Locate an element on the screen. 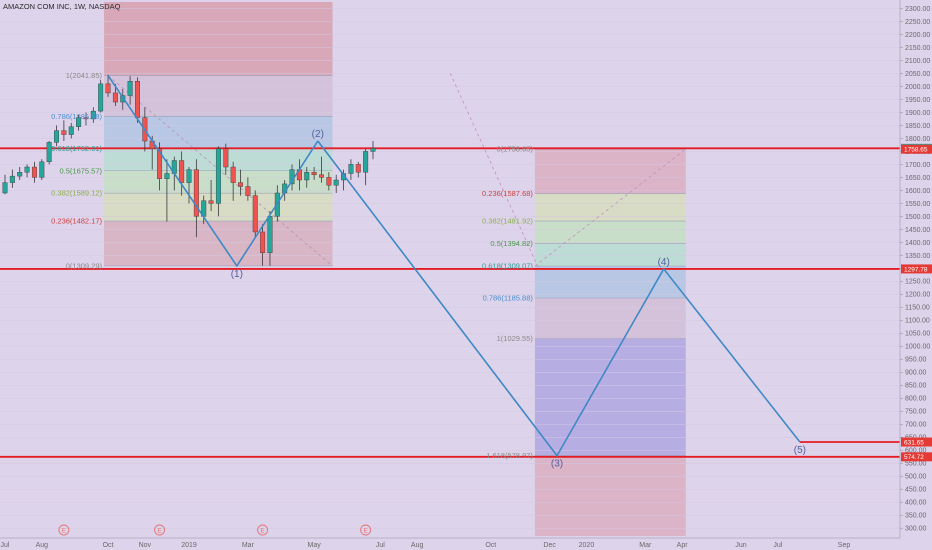  price-tick-label: 400.00 is located at coordinates (916, 503).